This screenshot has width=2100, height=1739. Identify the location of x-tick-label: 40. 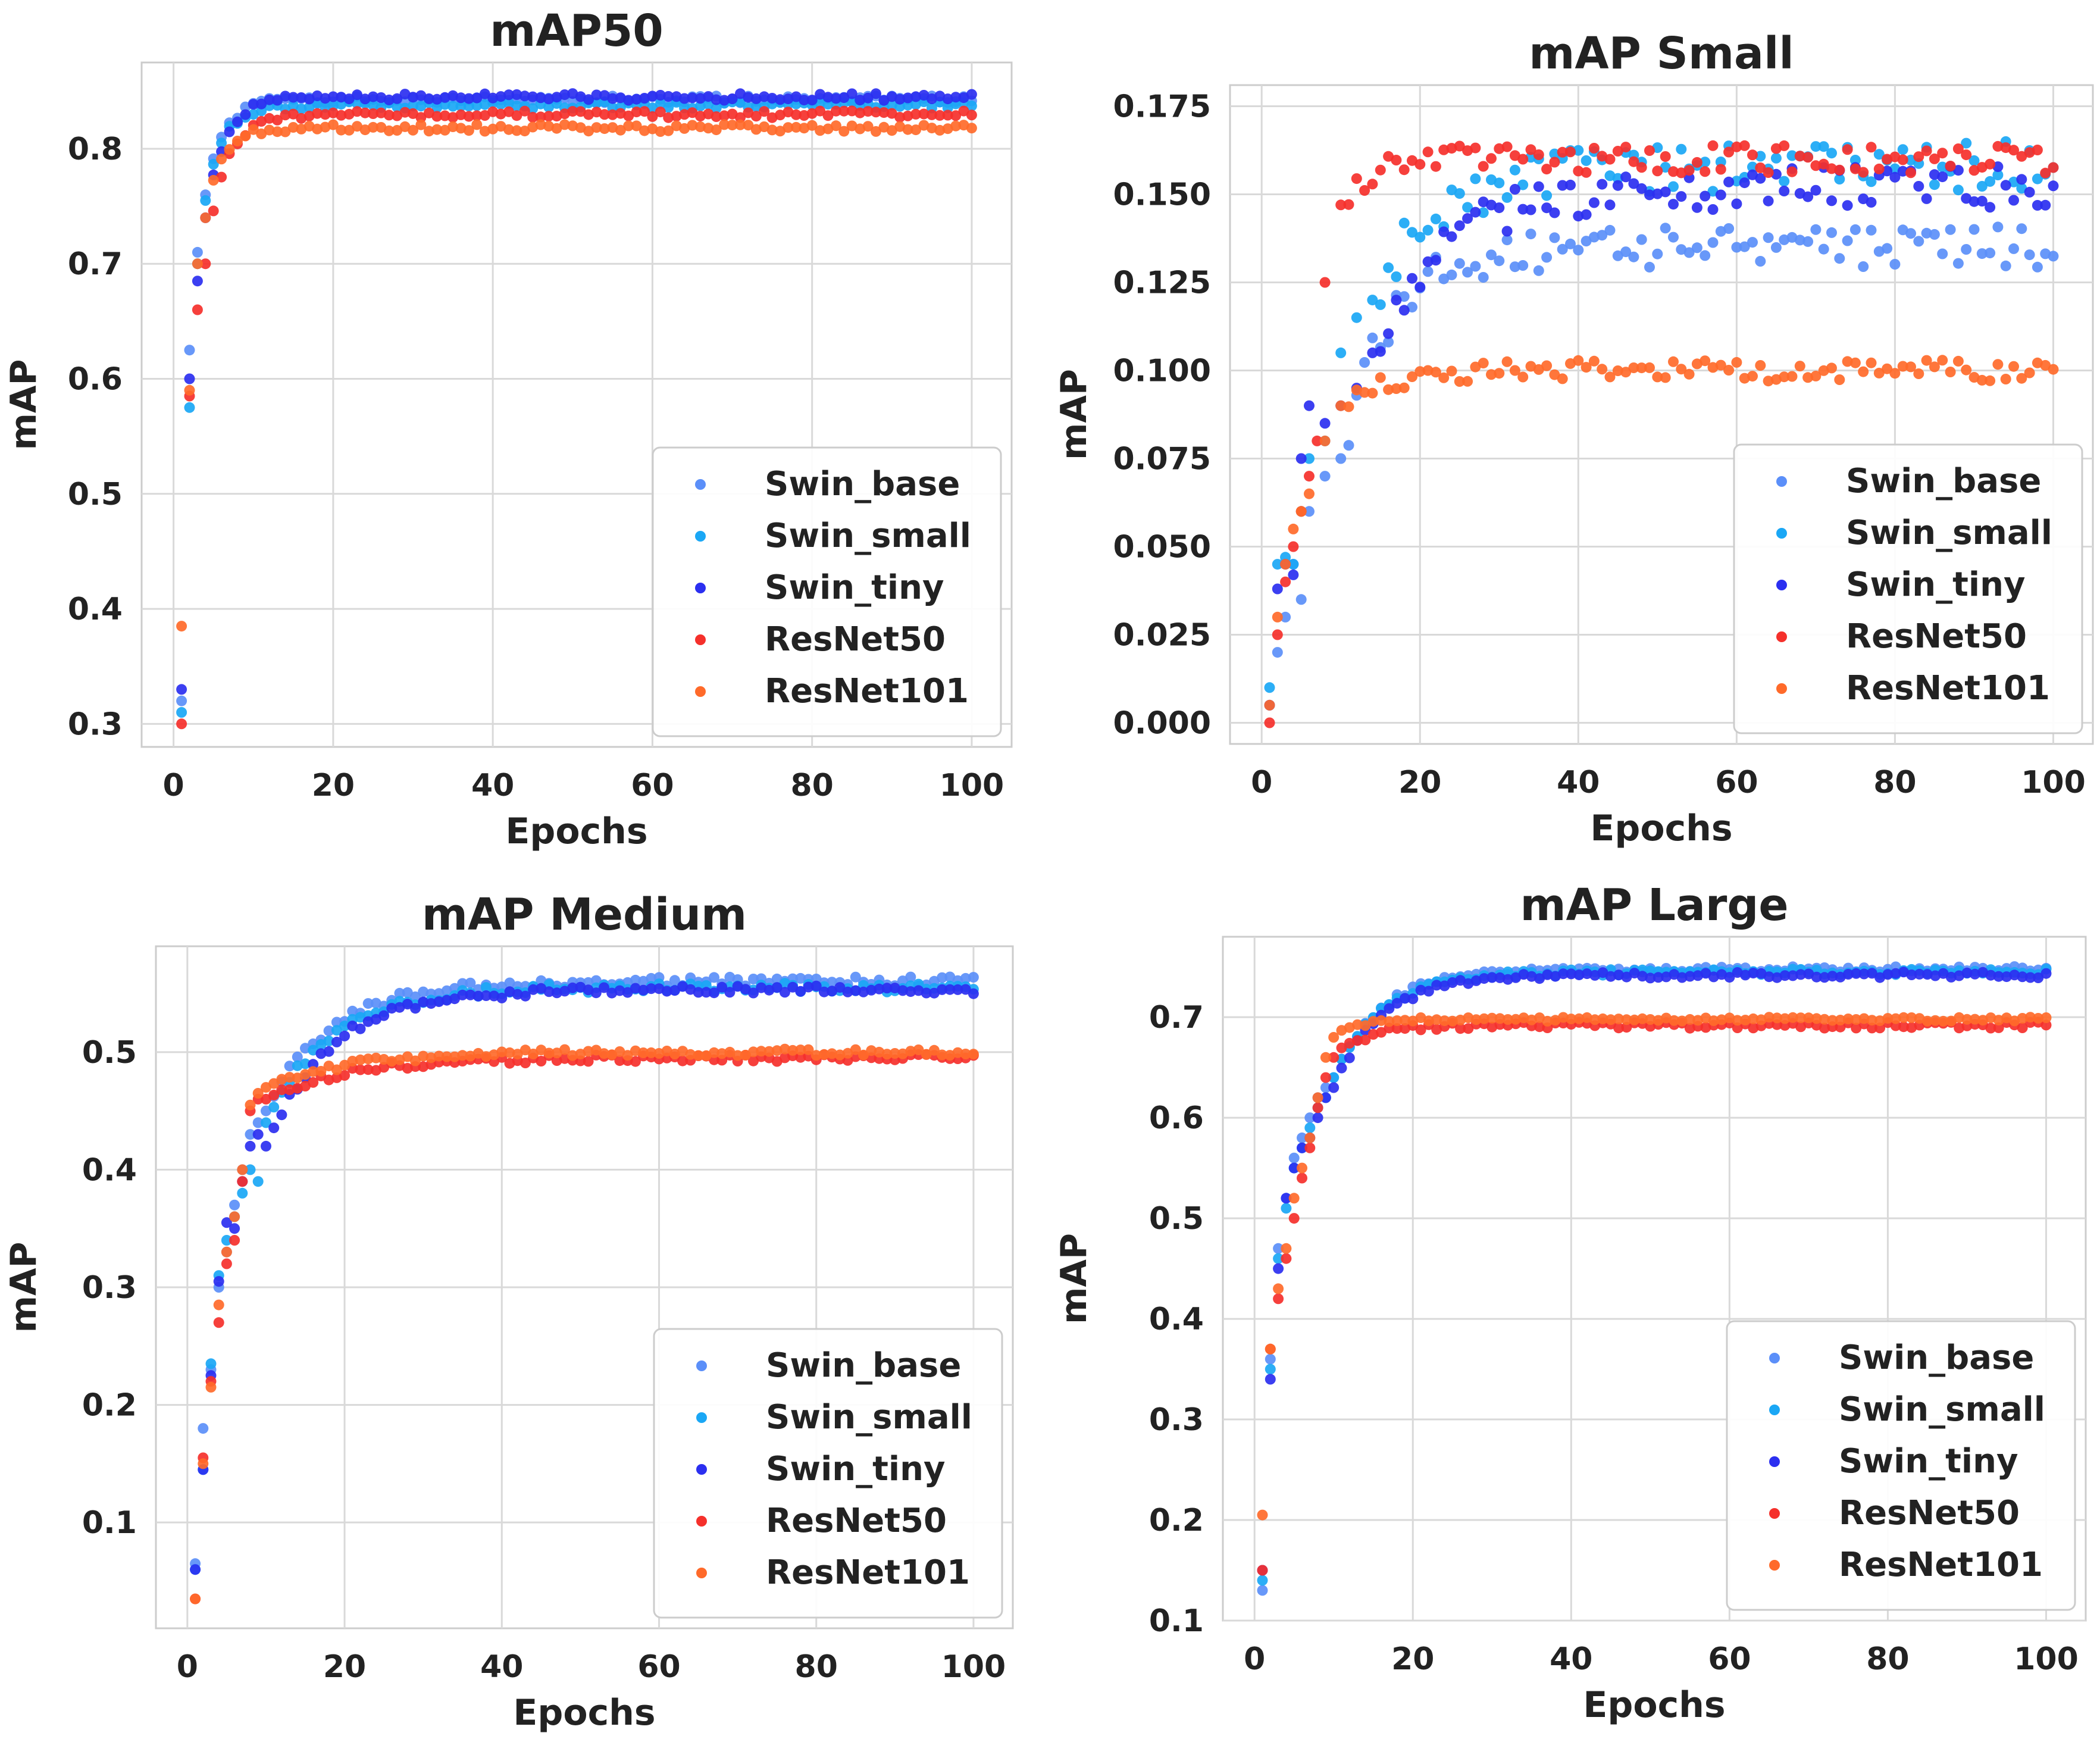
(1578, 782).